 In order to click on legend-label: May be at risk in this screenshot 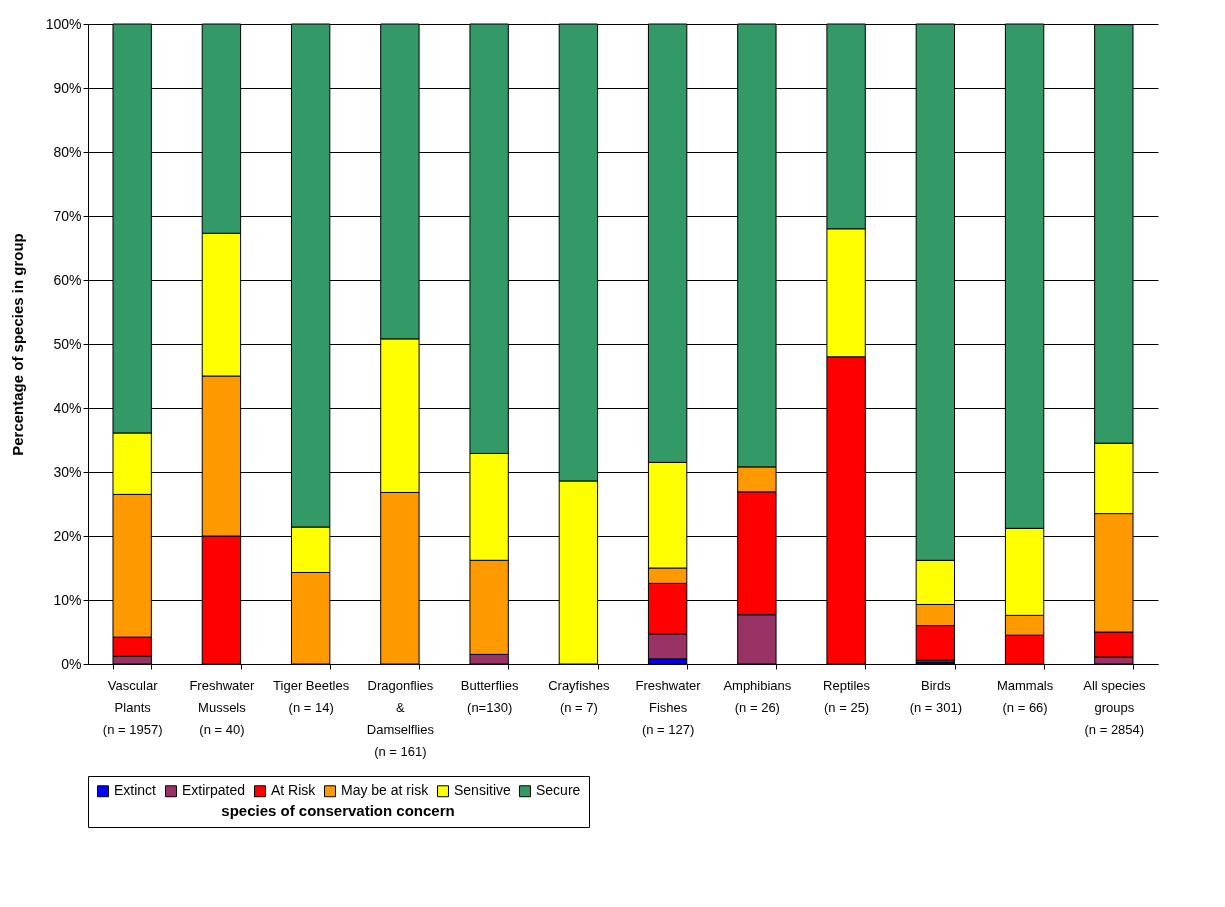, I will do `click(385, 790)`.